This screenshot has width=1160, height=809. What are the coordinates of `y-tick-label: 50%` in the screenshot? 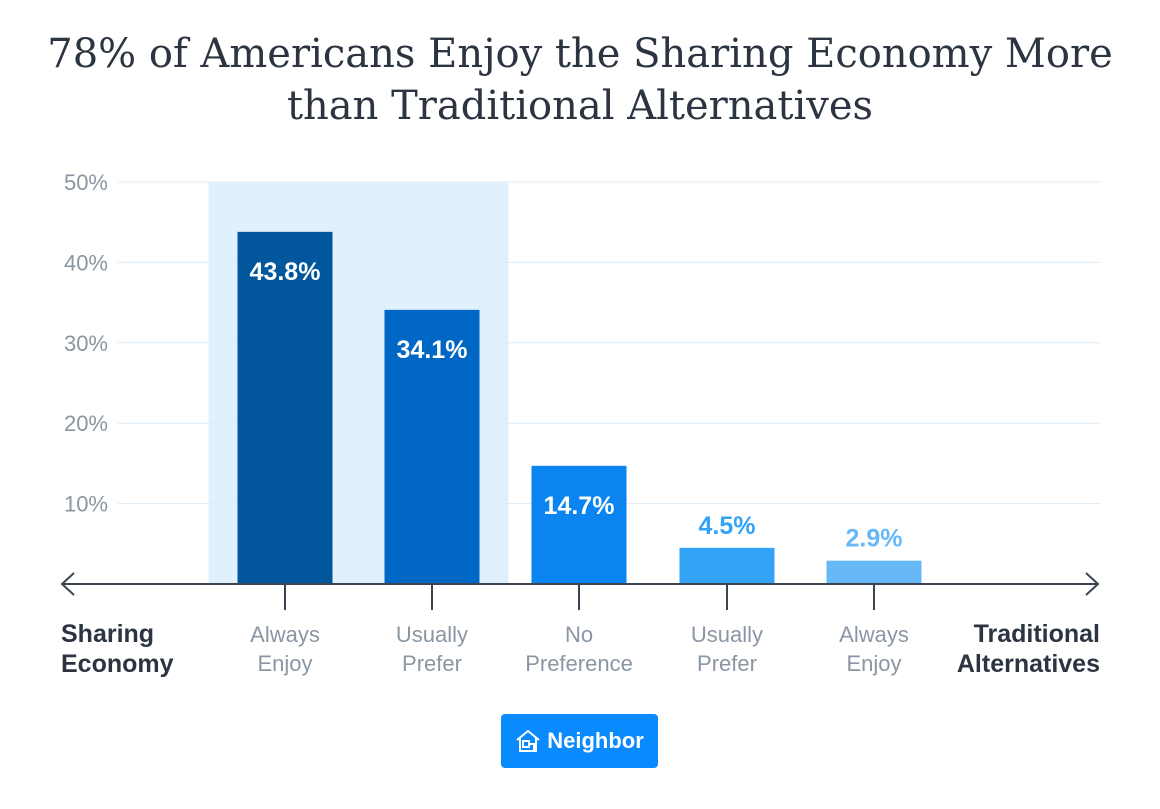 It's located at (86, 182).